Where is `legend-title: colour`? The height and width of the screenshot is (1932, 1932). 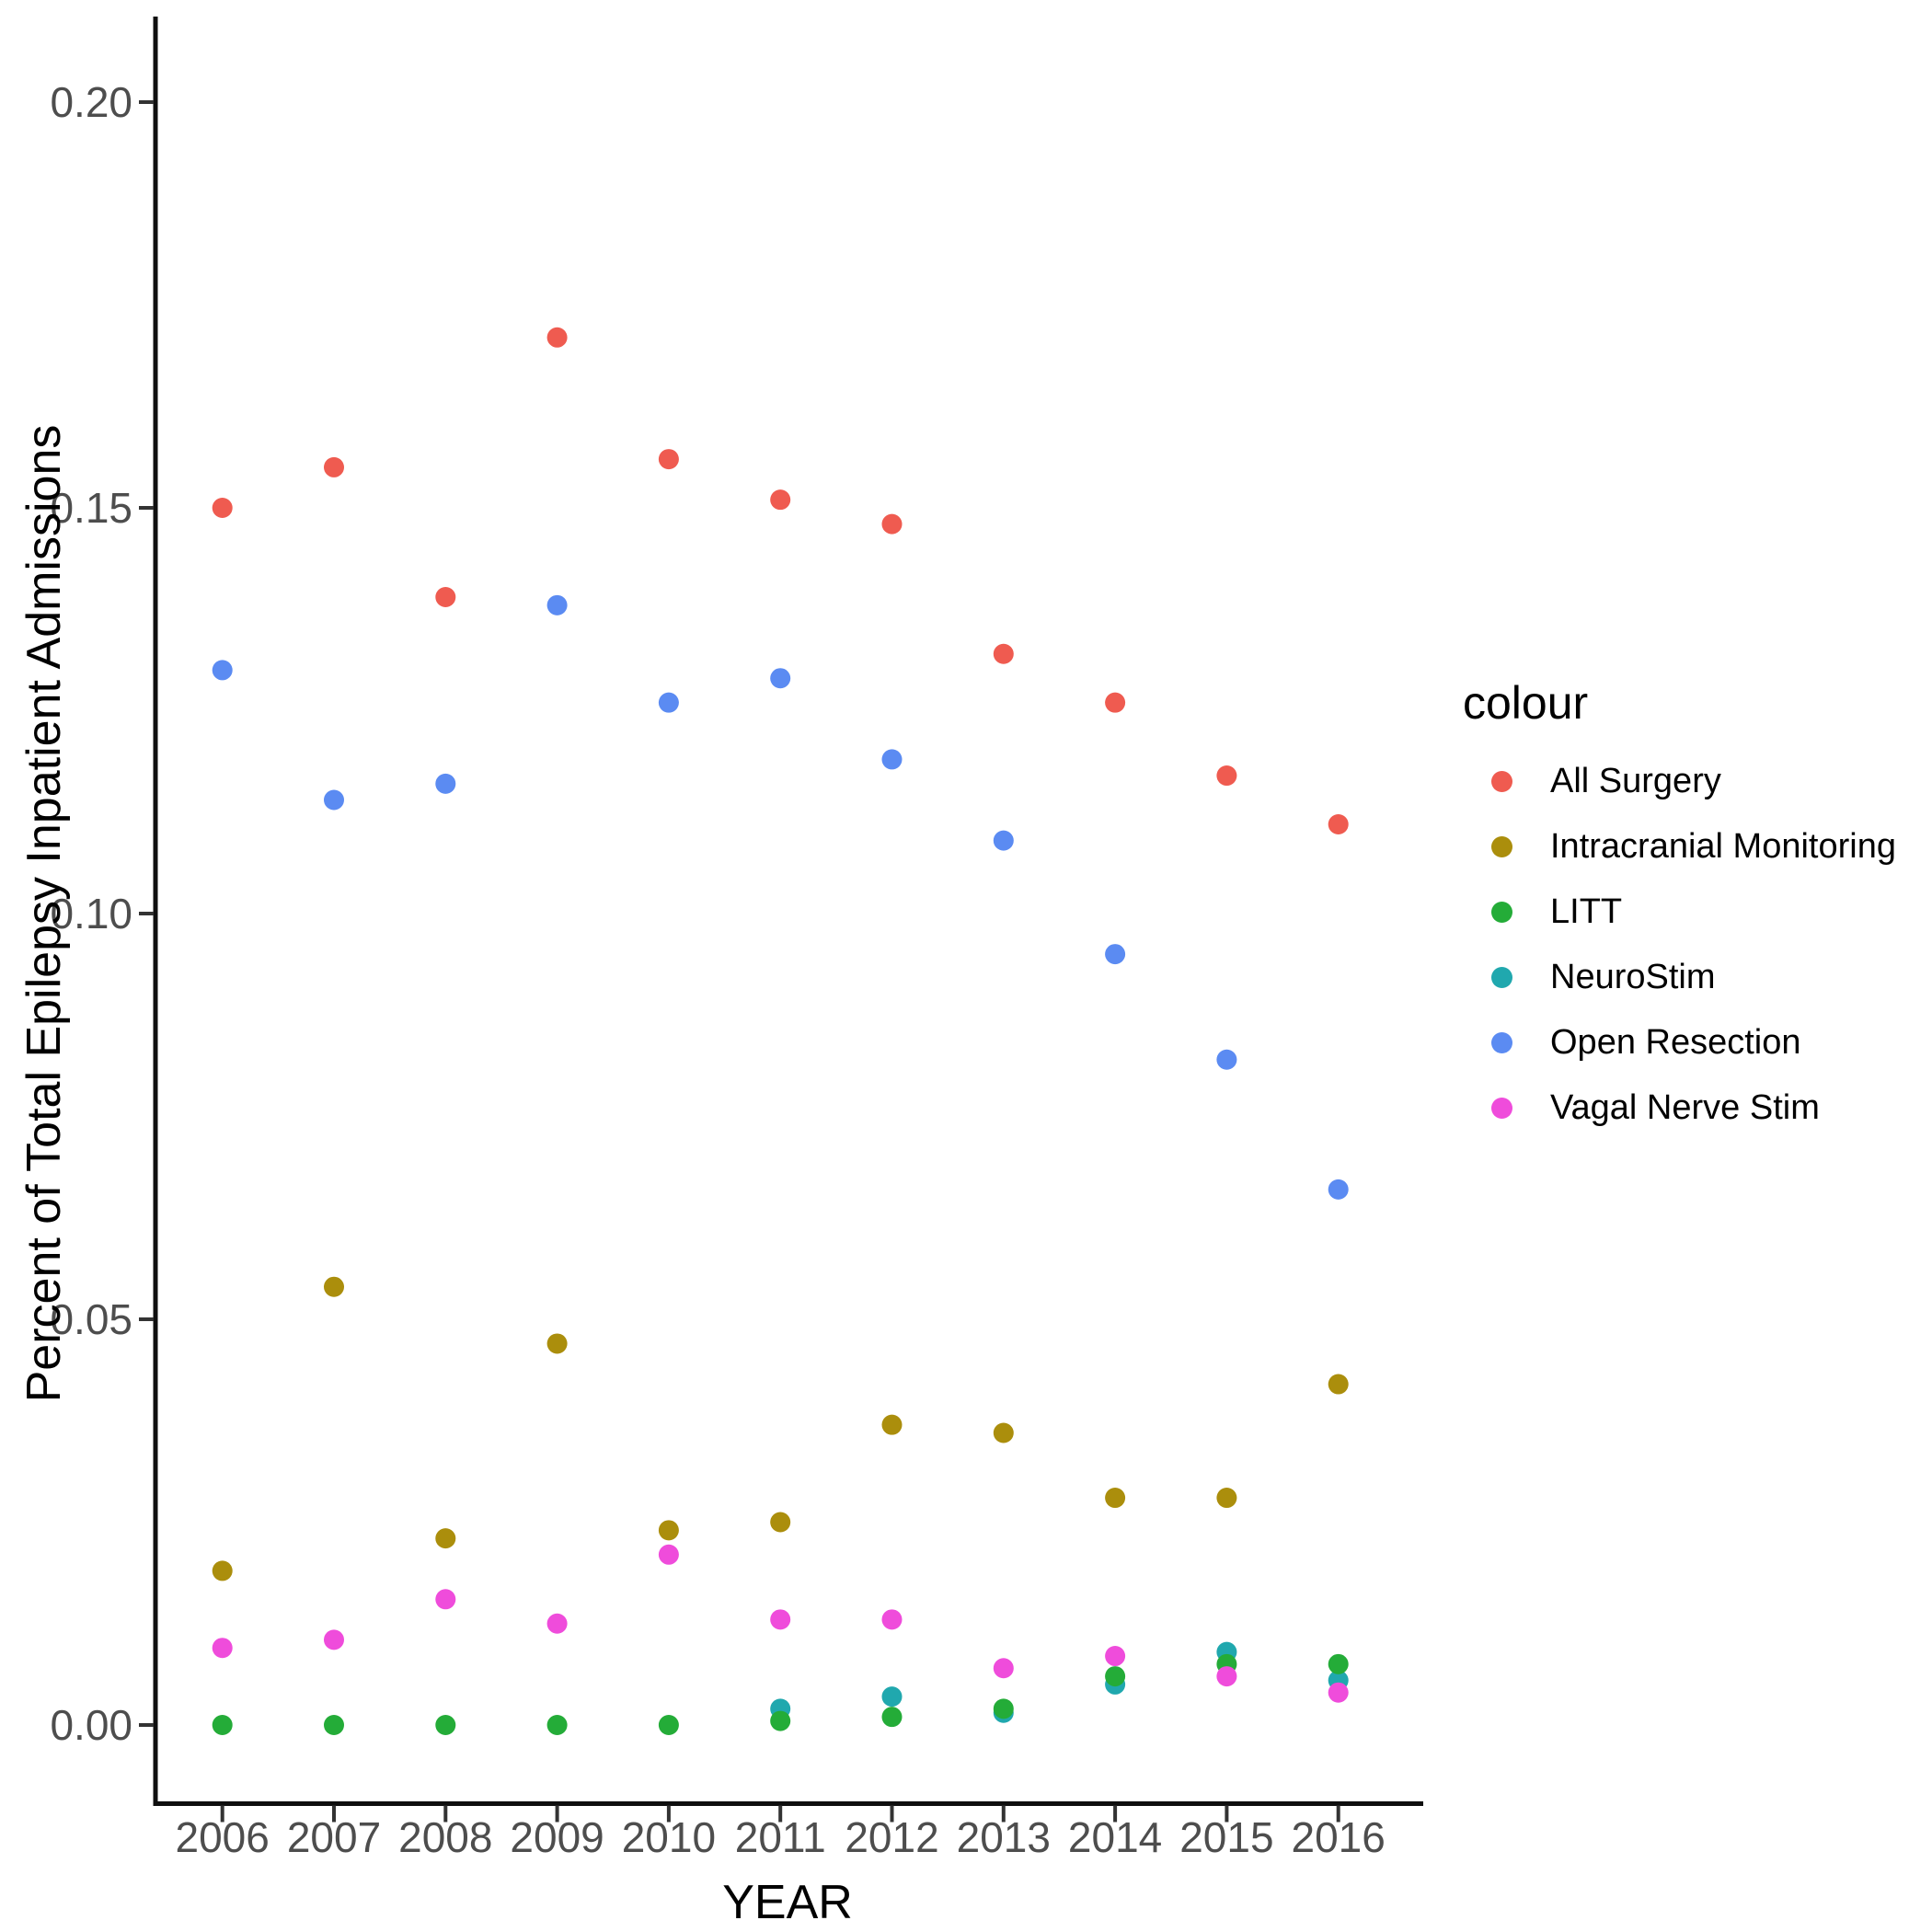 legend-title: colour is located at coordinates (1526, 703).